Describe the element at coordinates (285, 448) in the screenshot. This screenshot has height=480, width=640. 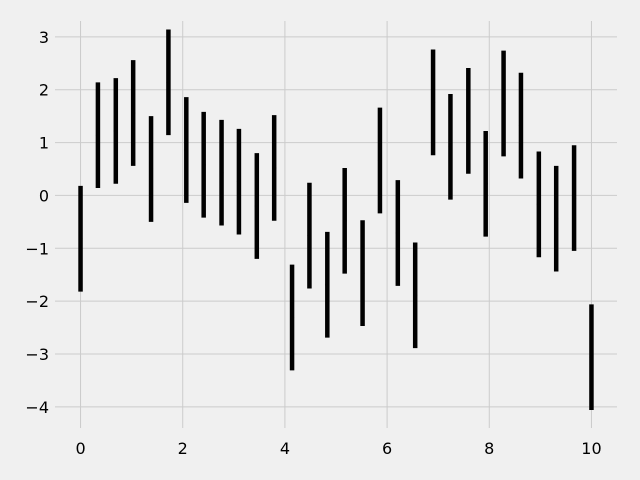
I see `x-tick-label: 4` at that location.